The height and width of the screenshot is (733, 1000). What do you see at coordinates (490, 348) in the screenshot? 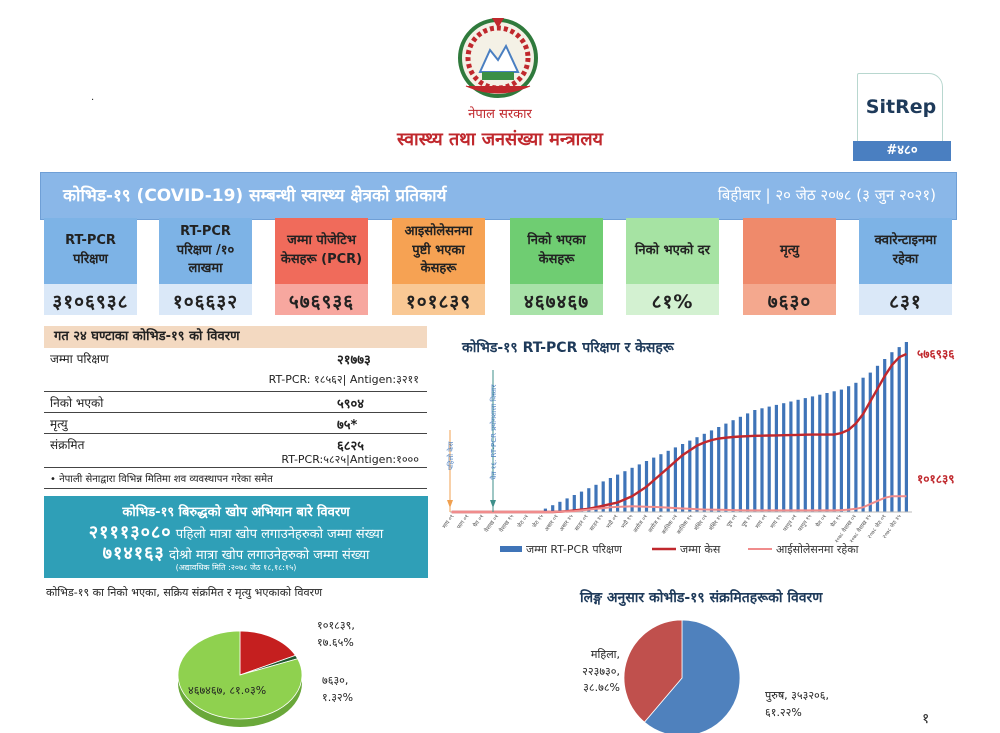
I see `chart-title-prefix: कोभिड-१९` at bounding box center [490, 348].